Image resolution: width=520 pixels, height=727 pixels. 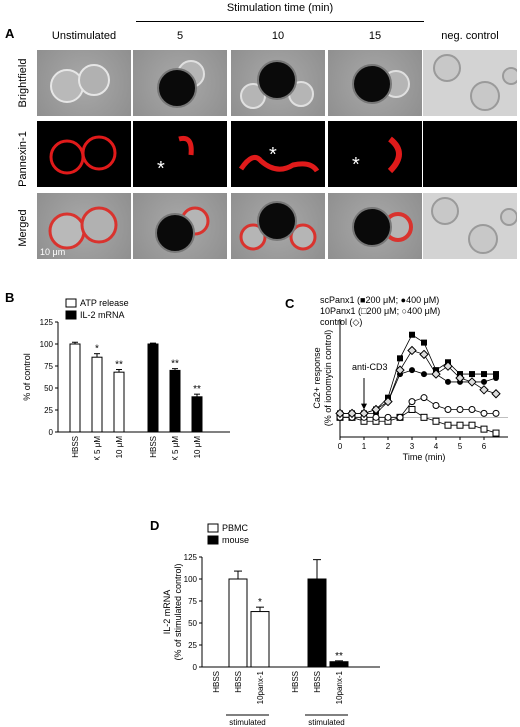 What do you see at coordinates (10, 33) in the screenshot?
I see `panel-a-letter: A` at bounding box center [10, 33].